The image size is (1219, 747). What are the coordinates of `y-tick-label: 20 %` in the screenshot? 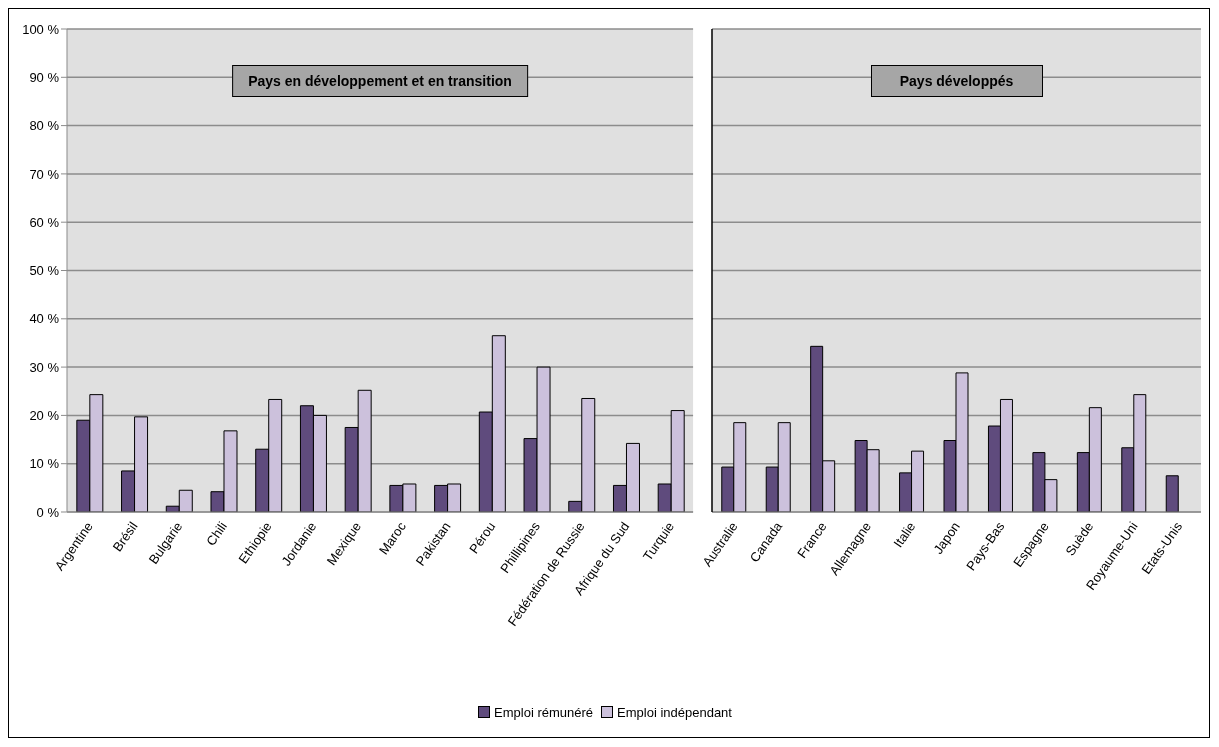 It's located at (44, 416).